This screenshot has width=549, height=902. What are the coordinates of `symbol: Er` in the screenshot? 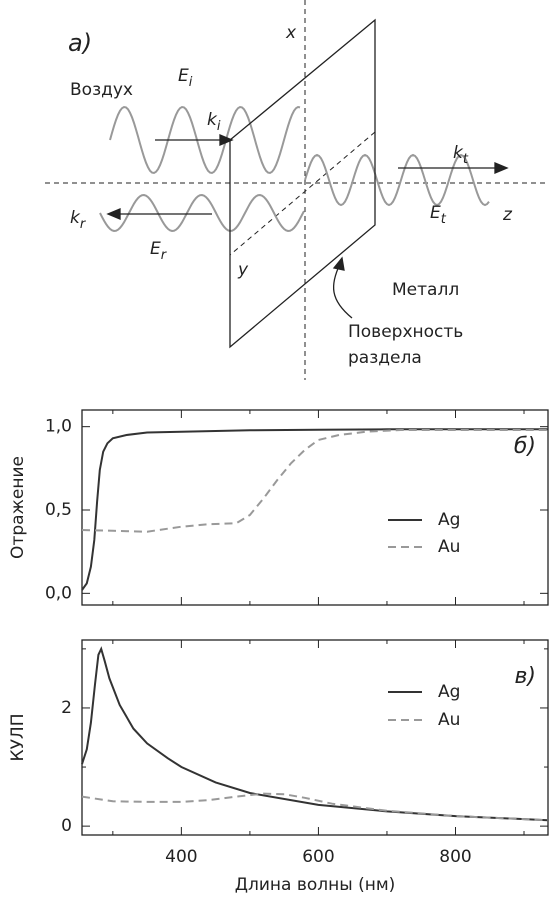 It's located at (159, 251).